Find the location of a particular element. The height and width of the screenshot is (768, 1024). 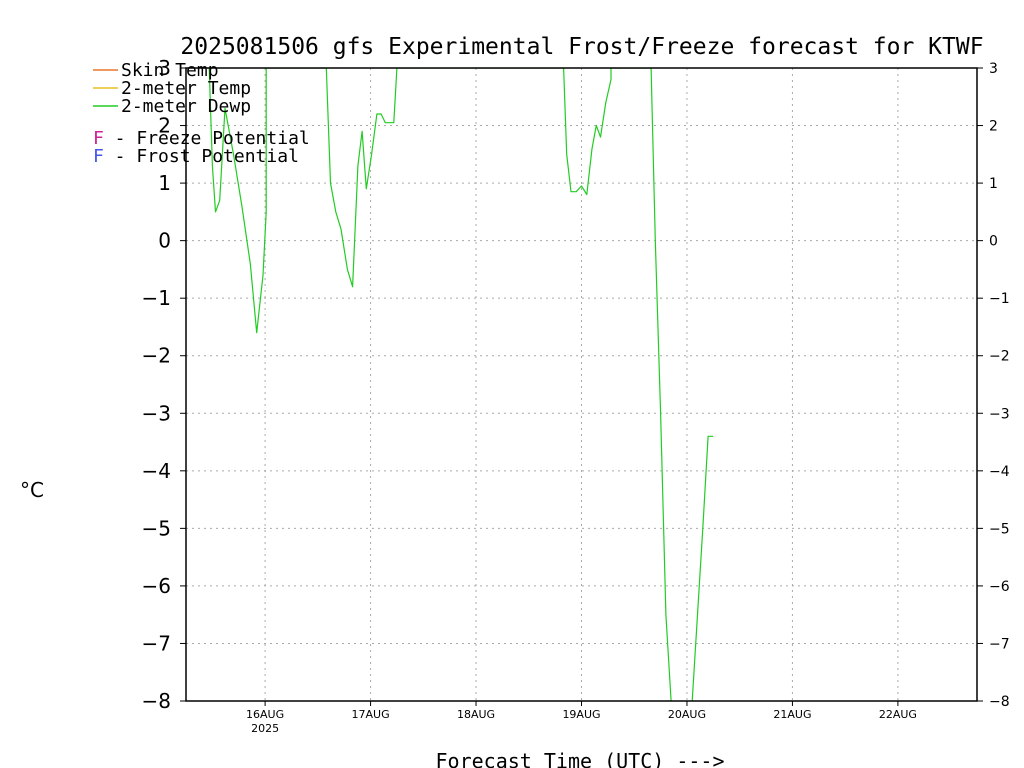

x-tick-sublabel: 2025 is located at coordinates (265, 728).